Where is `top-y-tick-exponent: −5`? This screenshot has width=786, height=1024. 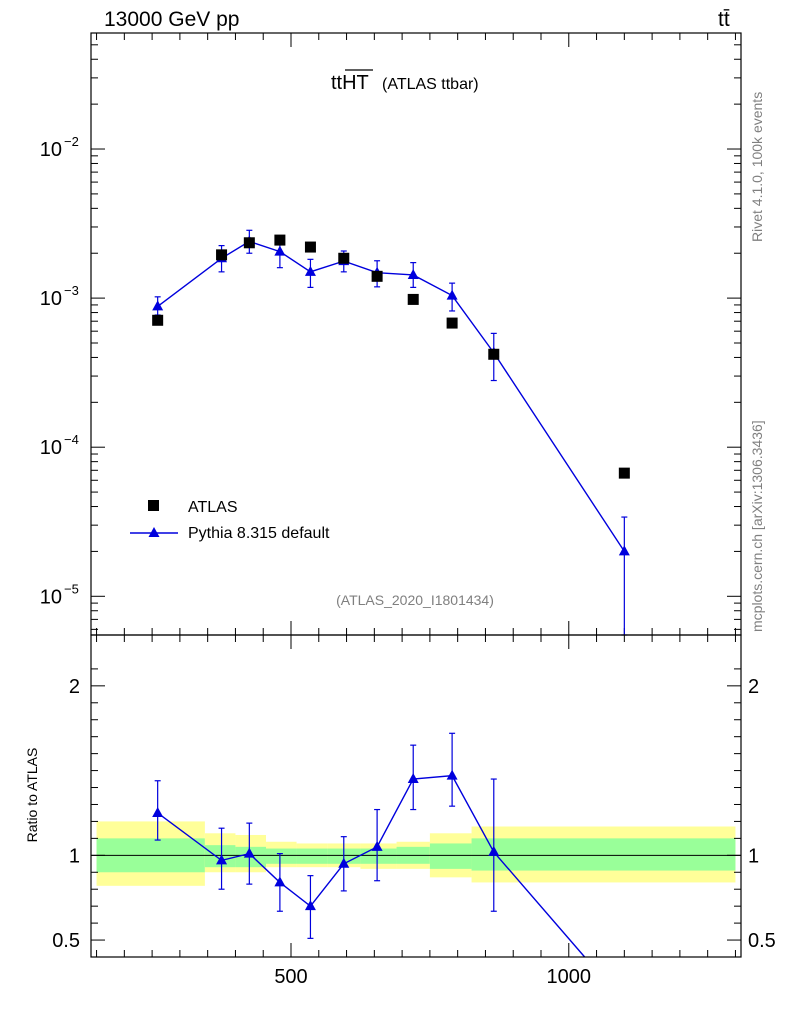 top-y-tick-exponent: −5 is located at coordinates (71, 588).